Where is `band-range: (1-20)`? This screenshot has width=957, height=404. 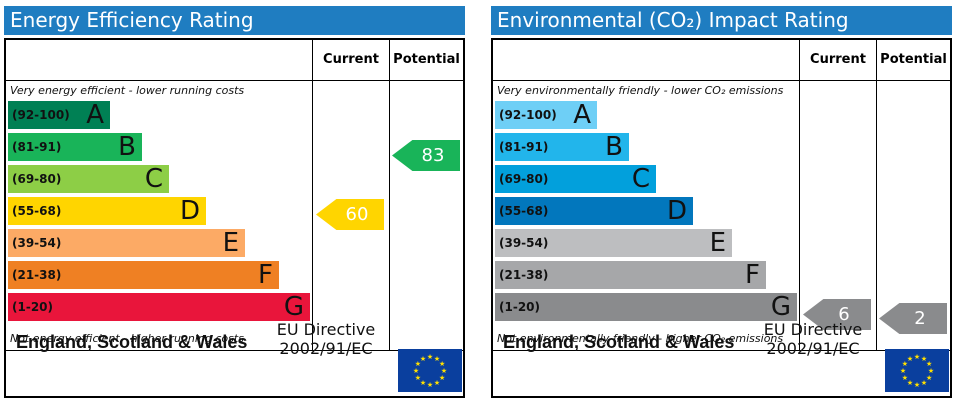 band-range: (1-20) is located at coordinates (519, 307).